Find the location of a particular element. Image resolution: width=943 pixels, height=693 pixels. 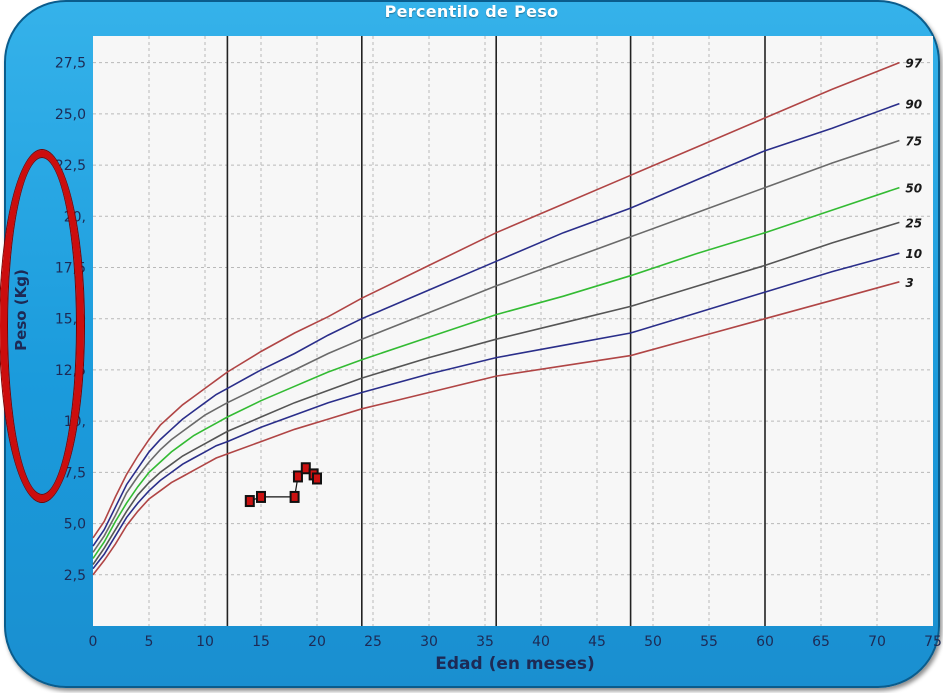

percentile-label-p10: 10 is located at coordinates (913, 254).